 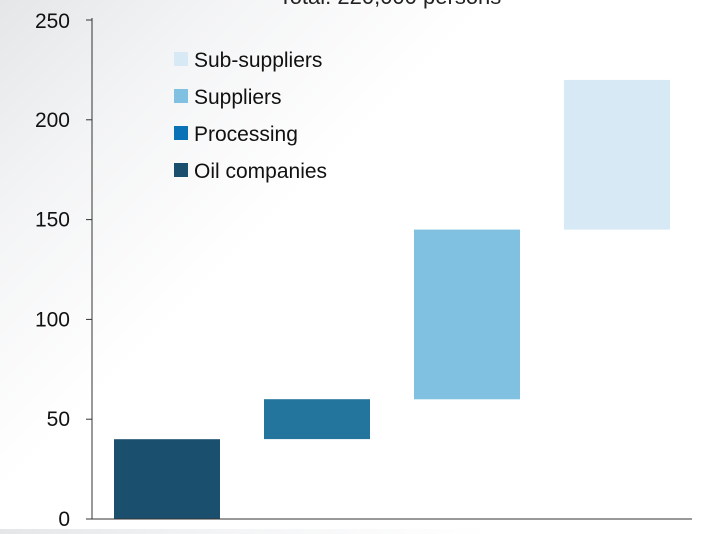 I want to click on y-tick-label: 200, so click(x=52, y=120).